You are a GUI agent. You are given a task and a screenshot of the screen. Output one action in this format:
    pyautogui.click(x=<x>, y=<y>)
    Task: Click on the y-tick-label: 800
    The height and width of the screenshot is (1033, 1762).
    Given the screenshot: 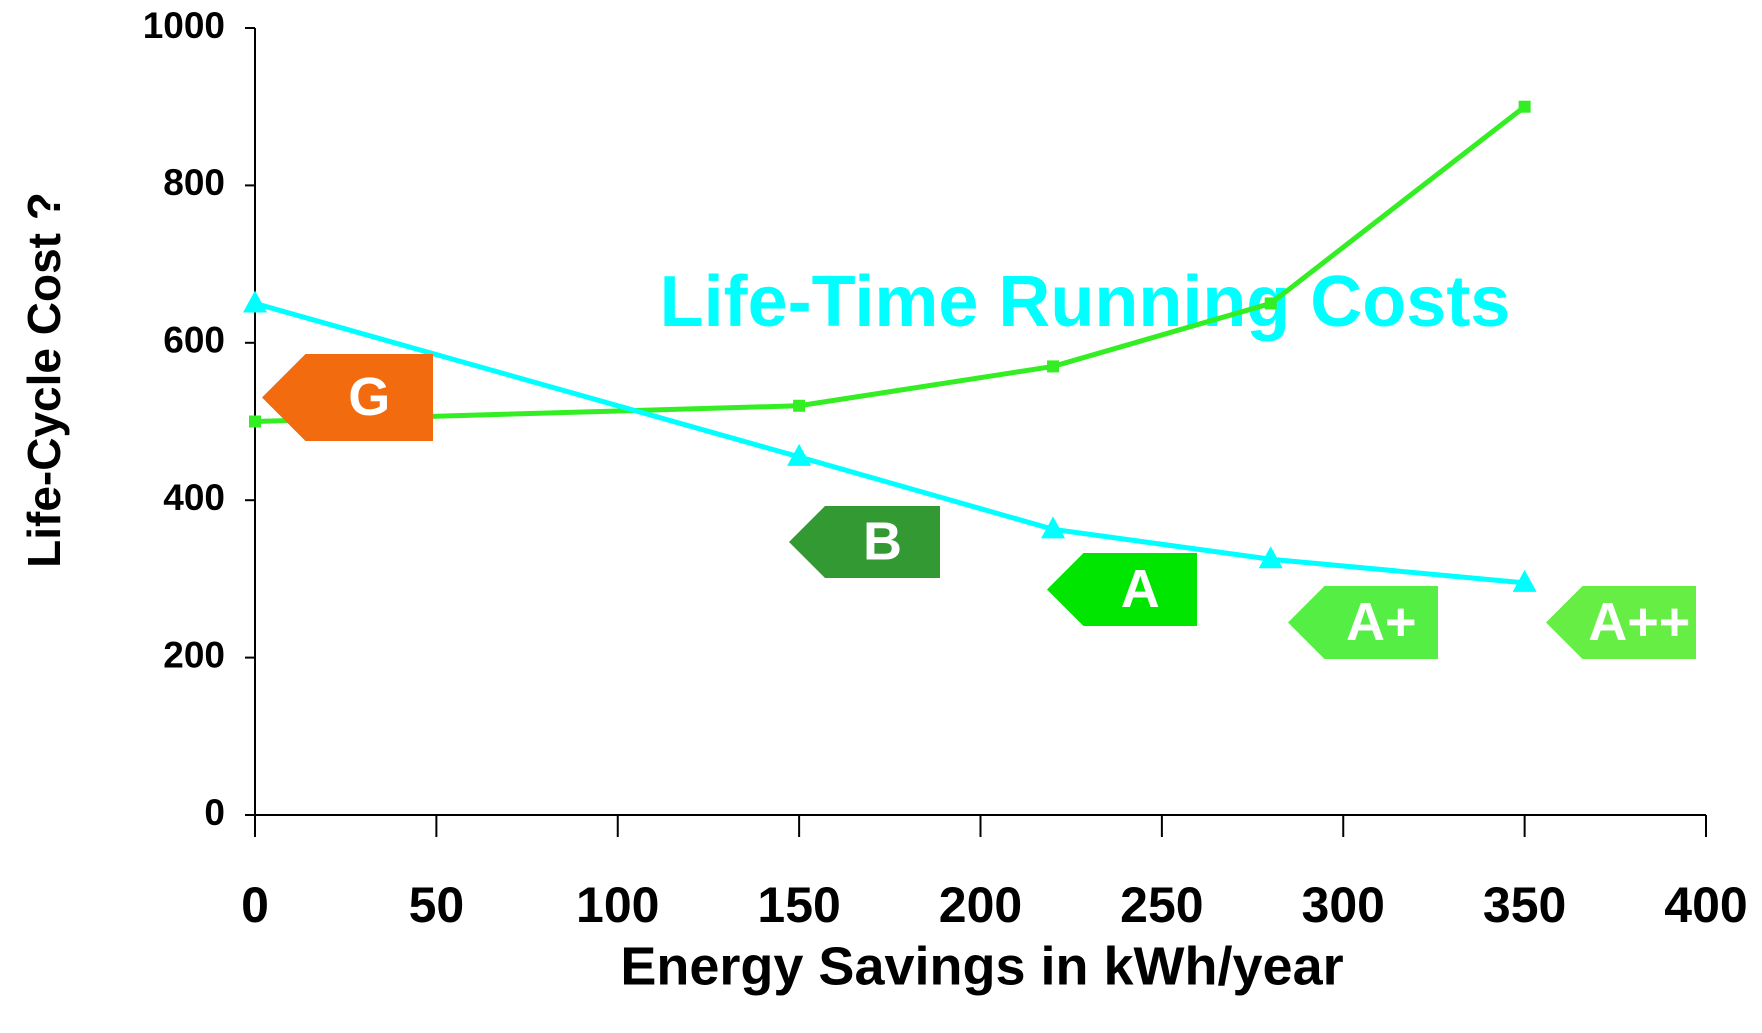 What is the action you would take?
    pyautogui.click(x=194, y=182)
    